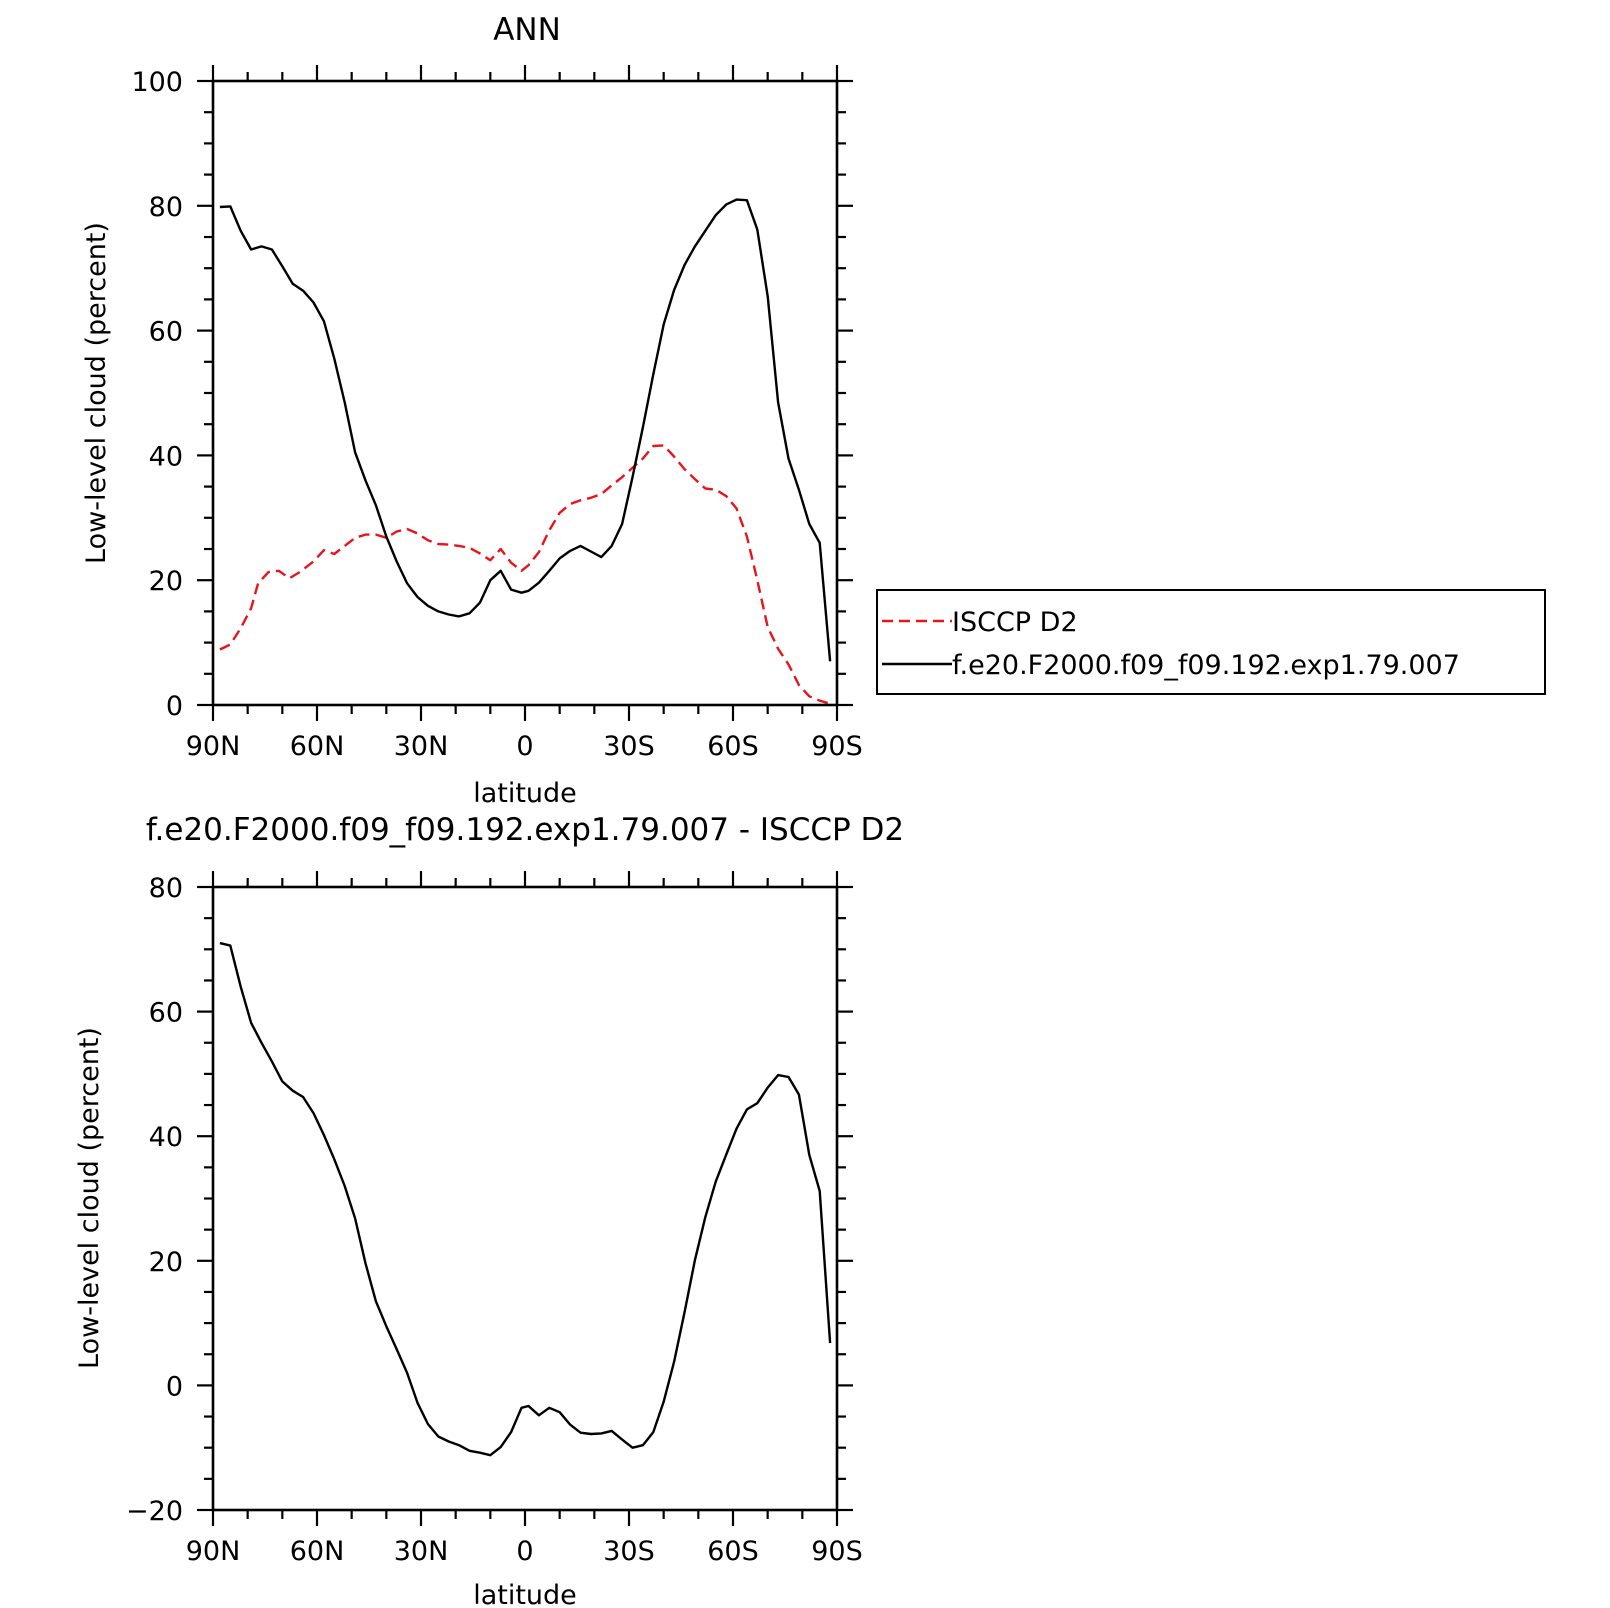 The height and width of the screenshot is (1608, 1610). I want to click on legend-label-isccp: ISCCP D2, so click(1015, 622).